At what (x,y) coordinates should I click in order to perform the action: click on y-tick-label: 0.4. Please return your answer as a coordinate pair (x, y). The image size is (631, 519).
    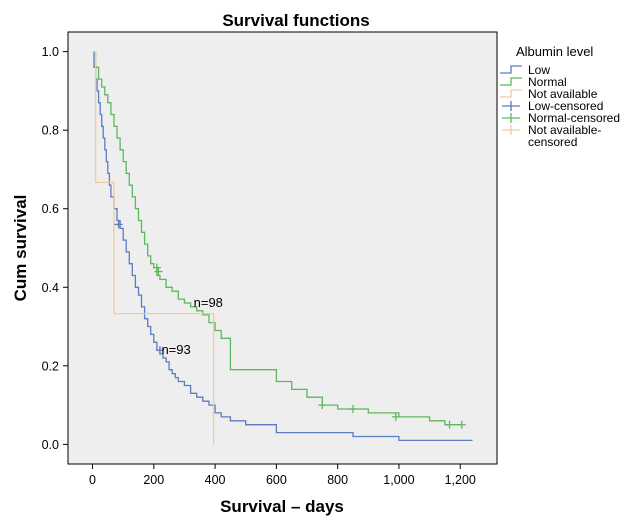
    Looking at the image, I should click on (50, 288).